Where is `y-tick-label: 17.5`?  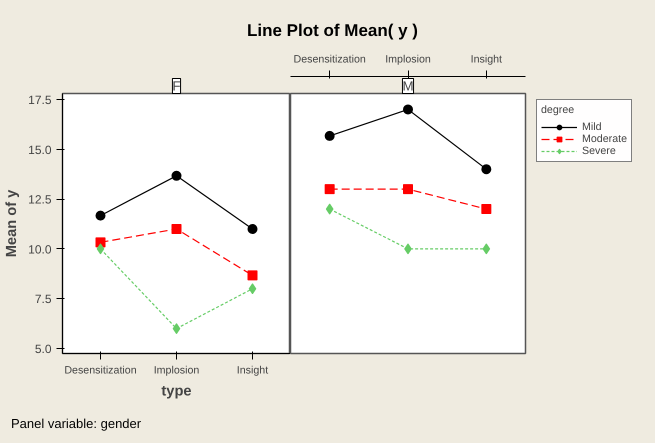
y-tick-label: 17.5 is located at coordinates (40, 99).